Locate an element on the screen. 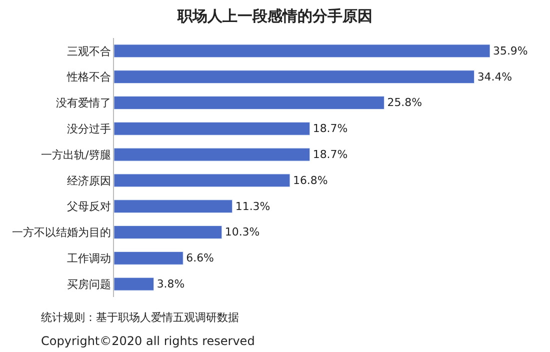 The height and width of the screenshot is (352, 550). data-label: 16.8% is located at coordinates (310, 180).